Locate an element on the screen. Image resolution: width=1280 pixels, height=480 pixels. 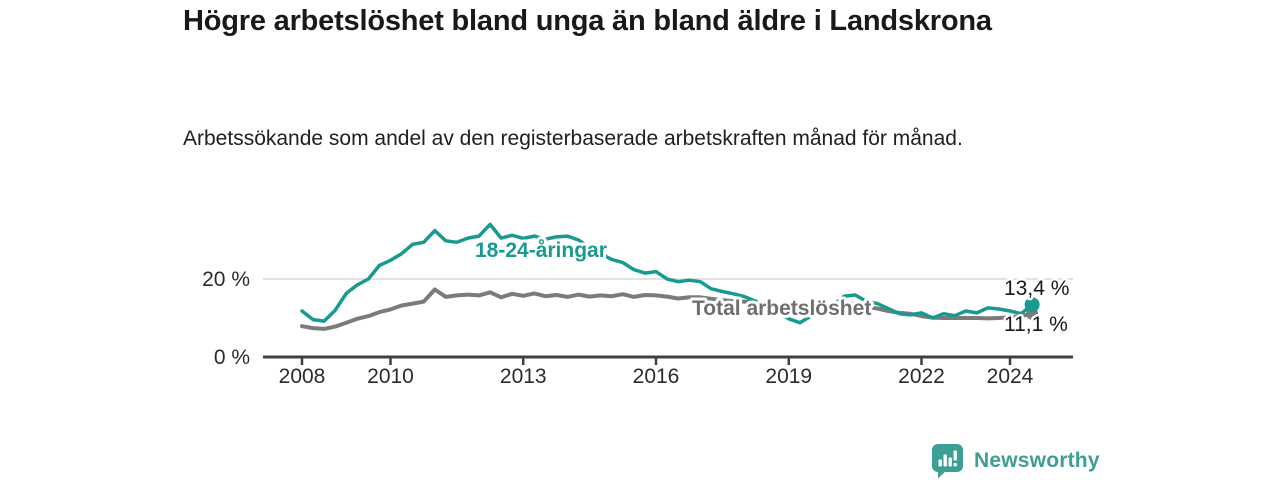
x-tick-label: 2016 is located at coordinates (656, 376).